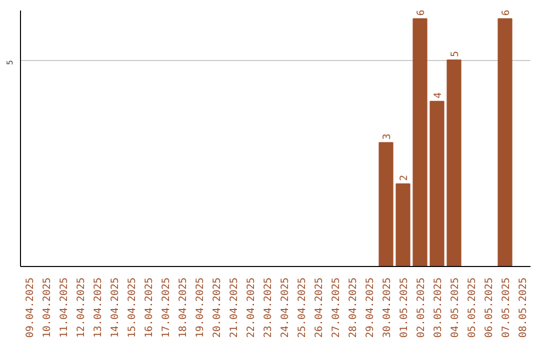 This screenshot has width=540, height=340. Describe the element at coordinates (234, 307) in the screenshot. I see `x-tick-label: 21.04.2025` at that location.